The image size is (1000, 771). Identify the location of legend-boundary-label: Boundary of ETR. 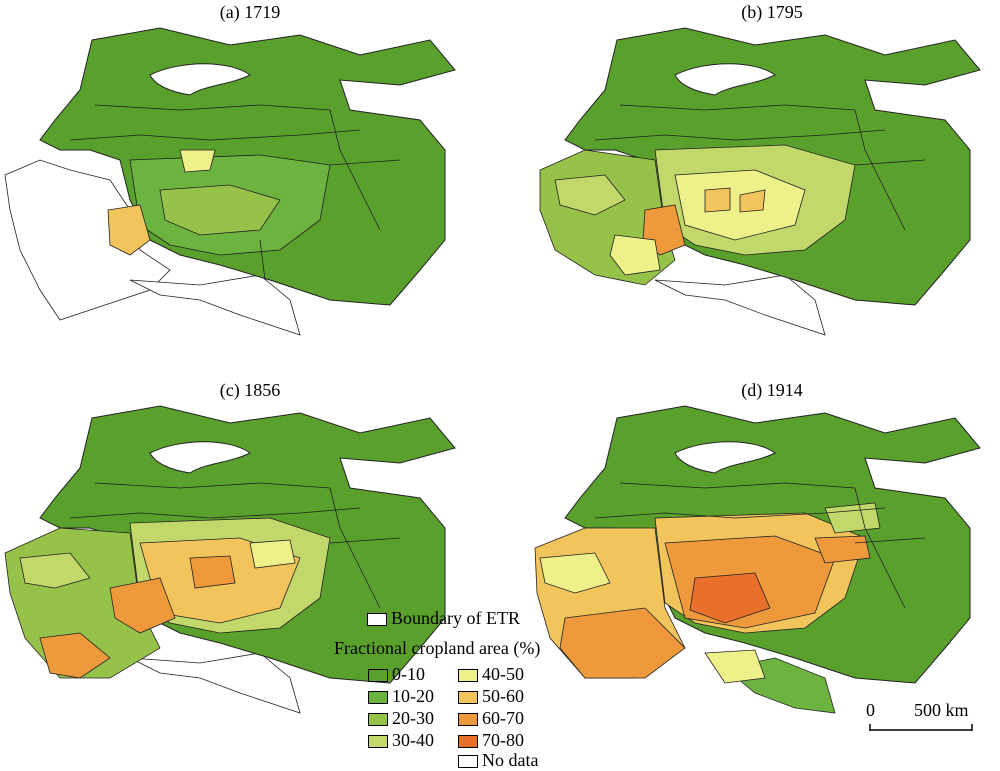
(455, 618).